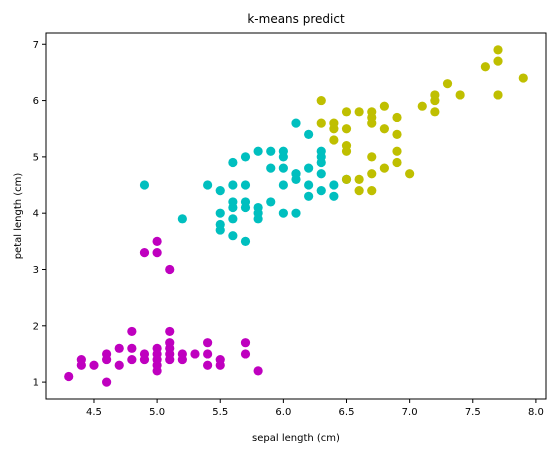 The image size is (555, 455). What do you see at coordinates (283, 412) in the screenshot?
I see `x-tick-label: 6.0` at bounding box center [283, 412].